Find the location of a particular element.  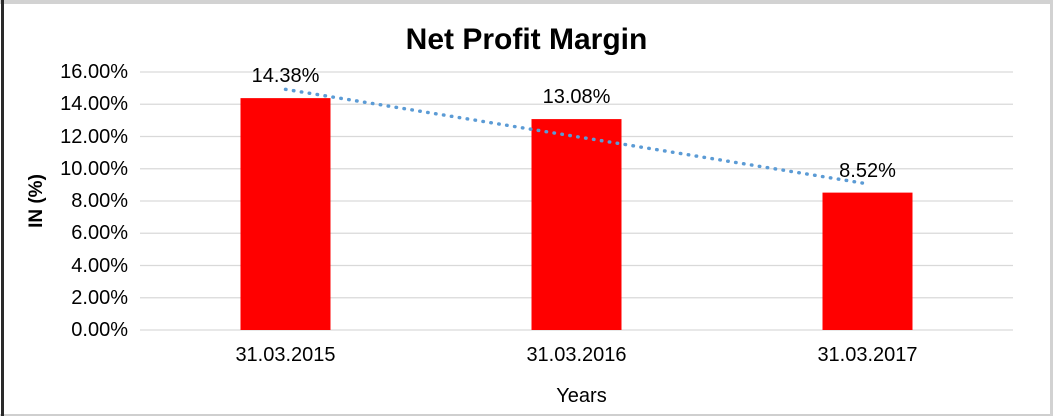

chart-title: Net Profit Margin is located at coordinates (526, 39).